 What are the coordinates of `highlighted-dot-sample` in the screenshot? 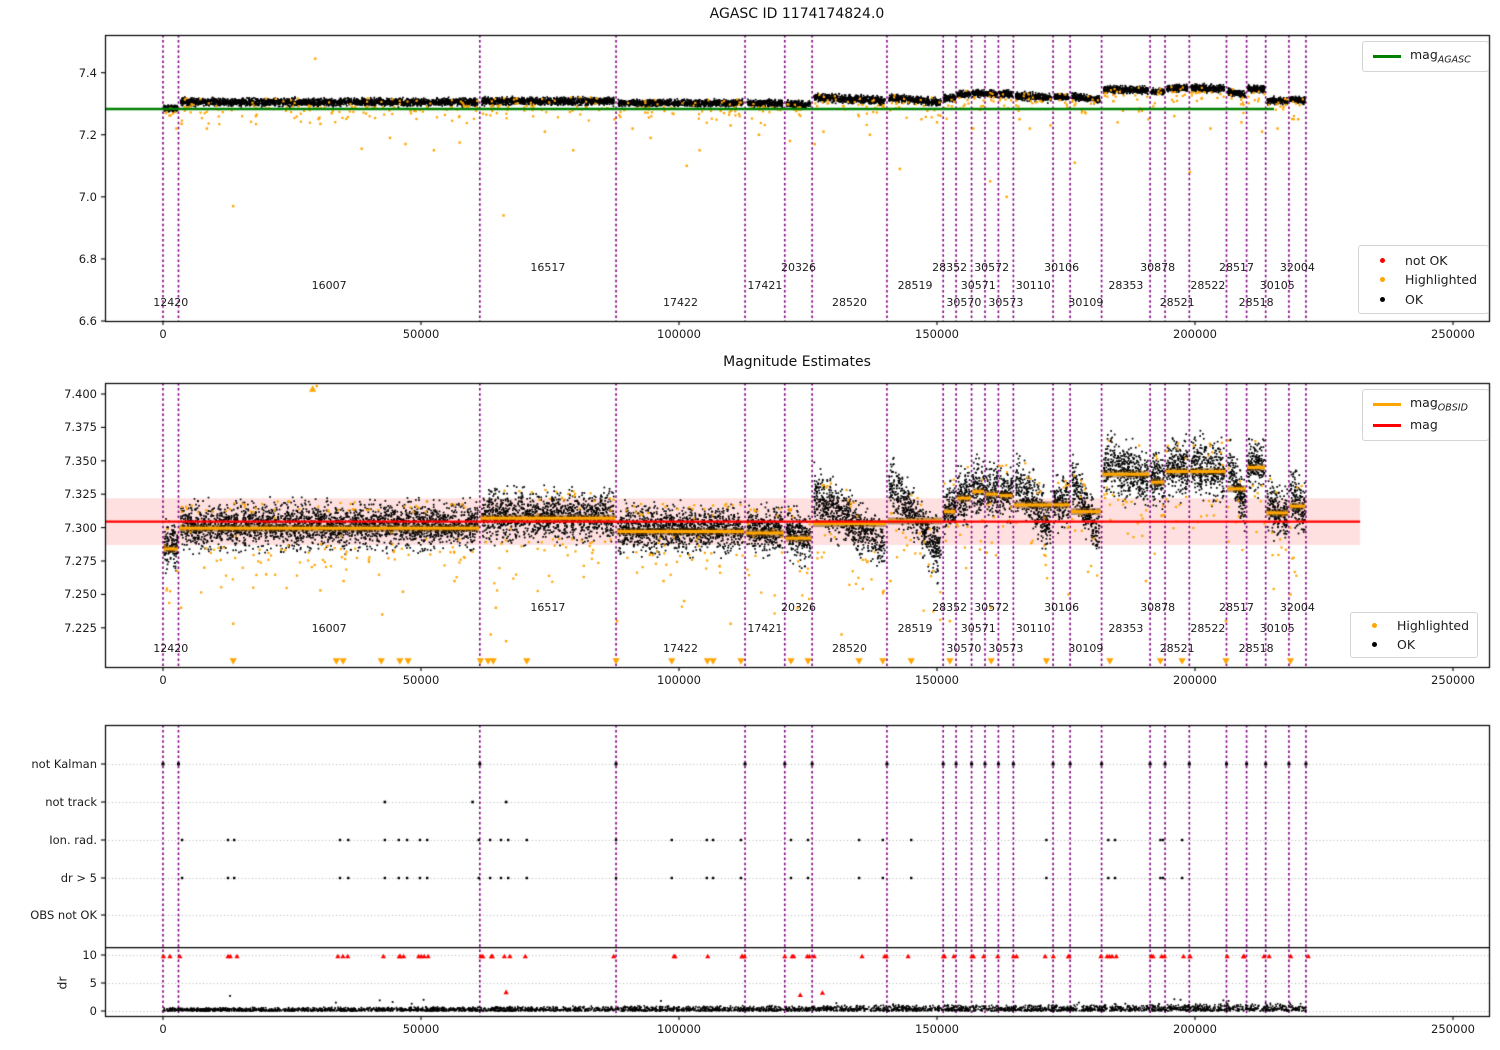 It's located at (1382, 279).